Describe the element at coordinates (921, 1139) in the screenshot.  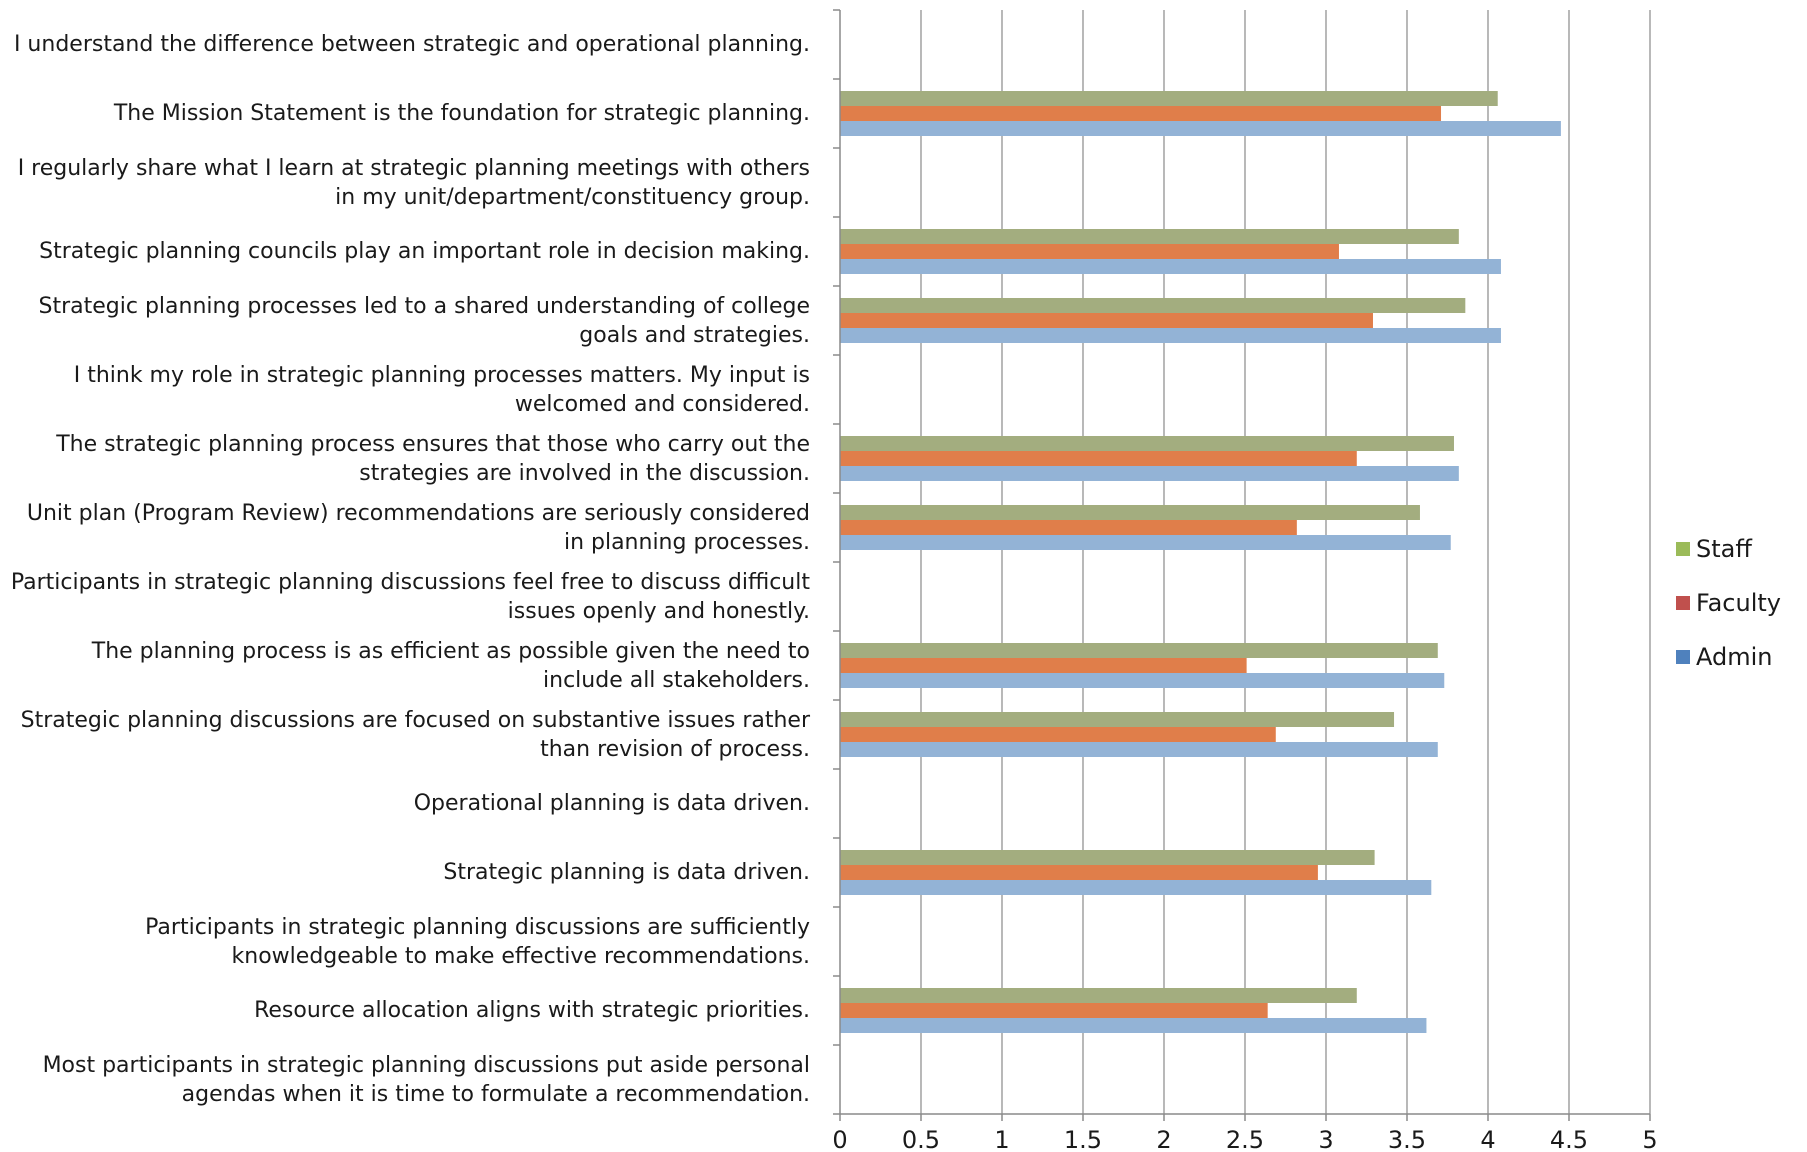
I see `x-tick-label: 0.5` at that location.